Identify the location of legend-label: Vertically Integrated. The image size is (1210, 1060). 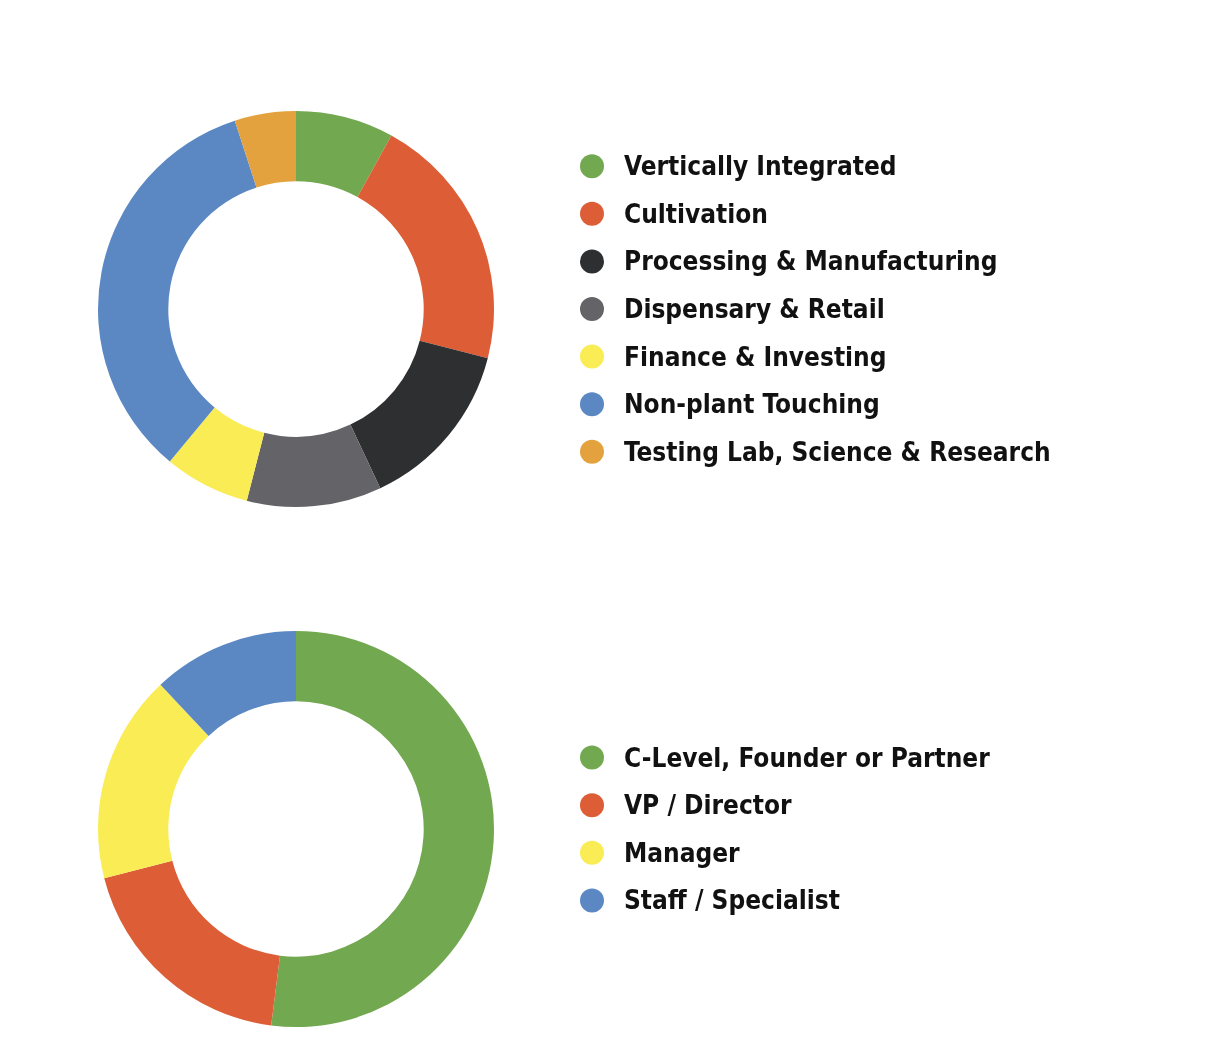
(760, 166).